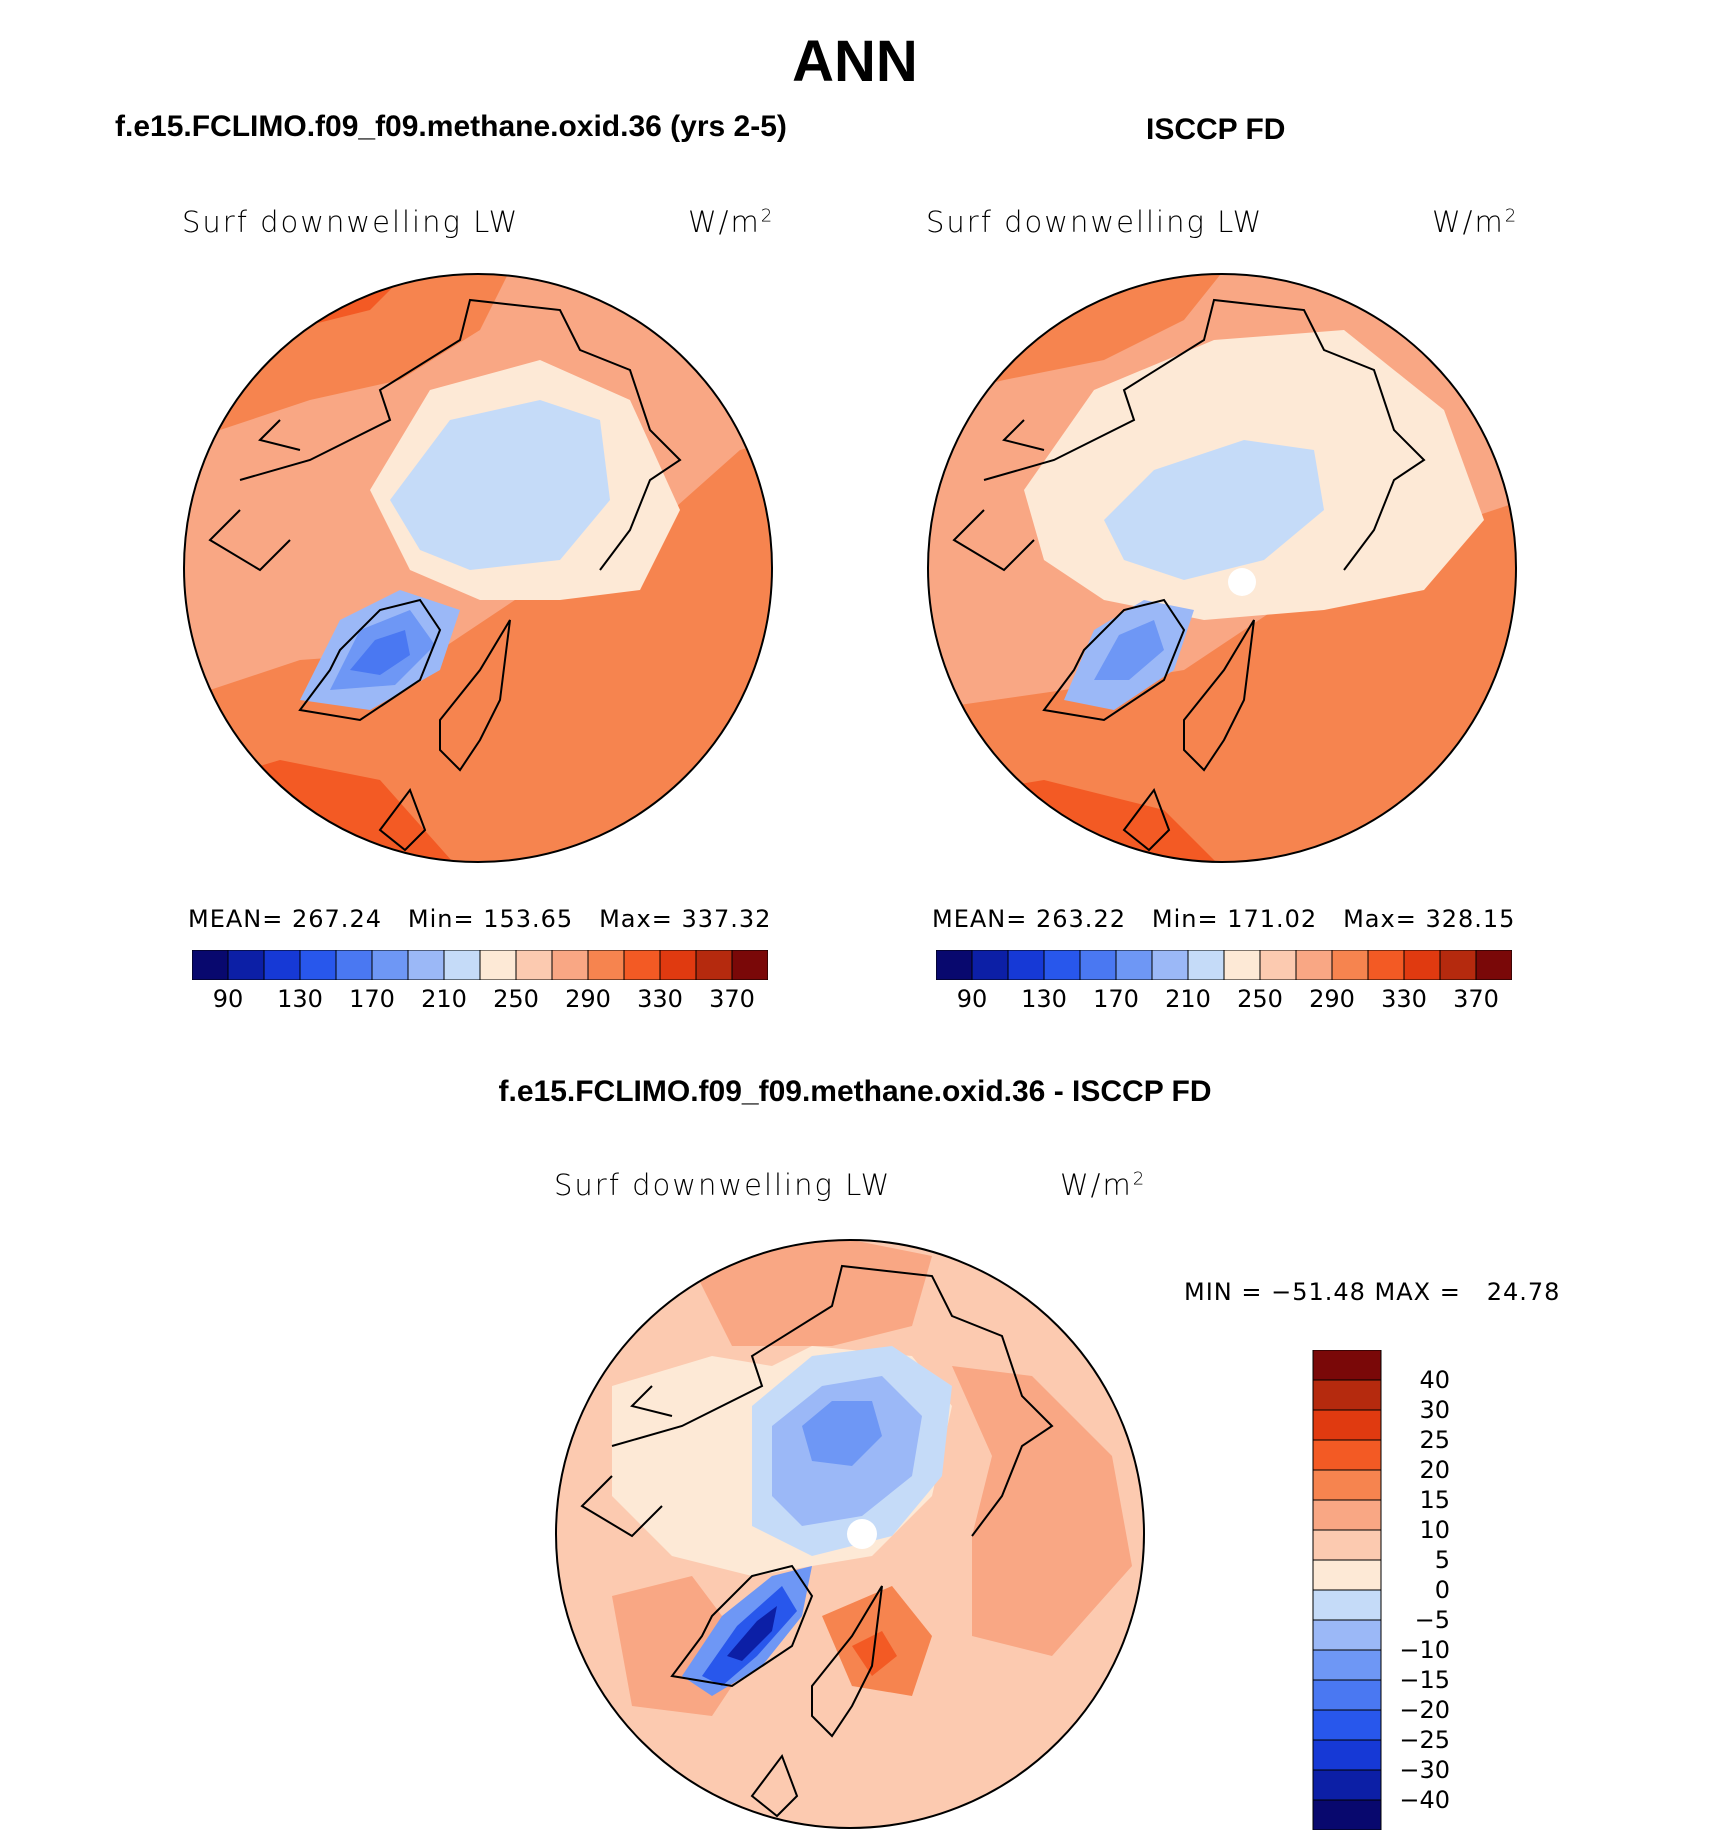 The width and height of the screenshot is (1710, 1840). Describe the element at coordinates (1442, 1560) in the screenshot. I see `colorbar-tick-label: 5` at that location.